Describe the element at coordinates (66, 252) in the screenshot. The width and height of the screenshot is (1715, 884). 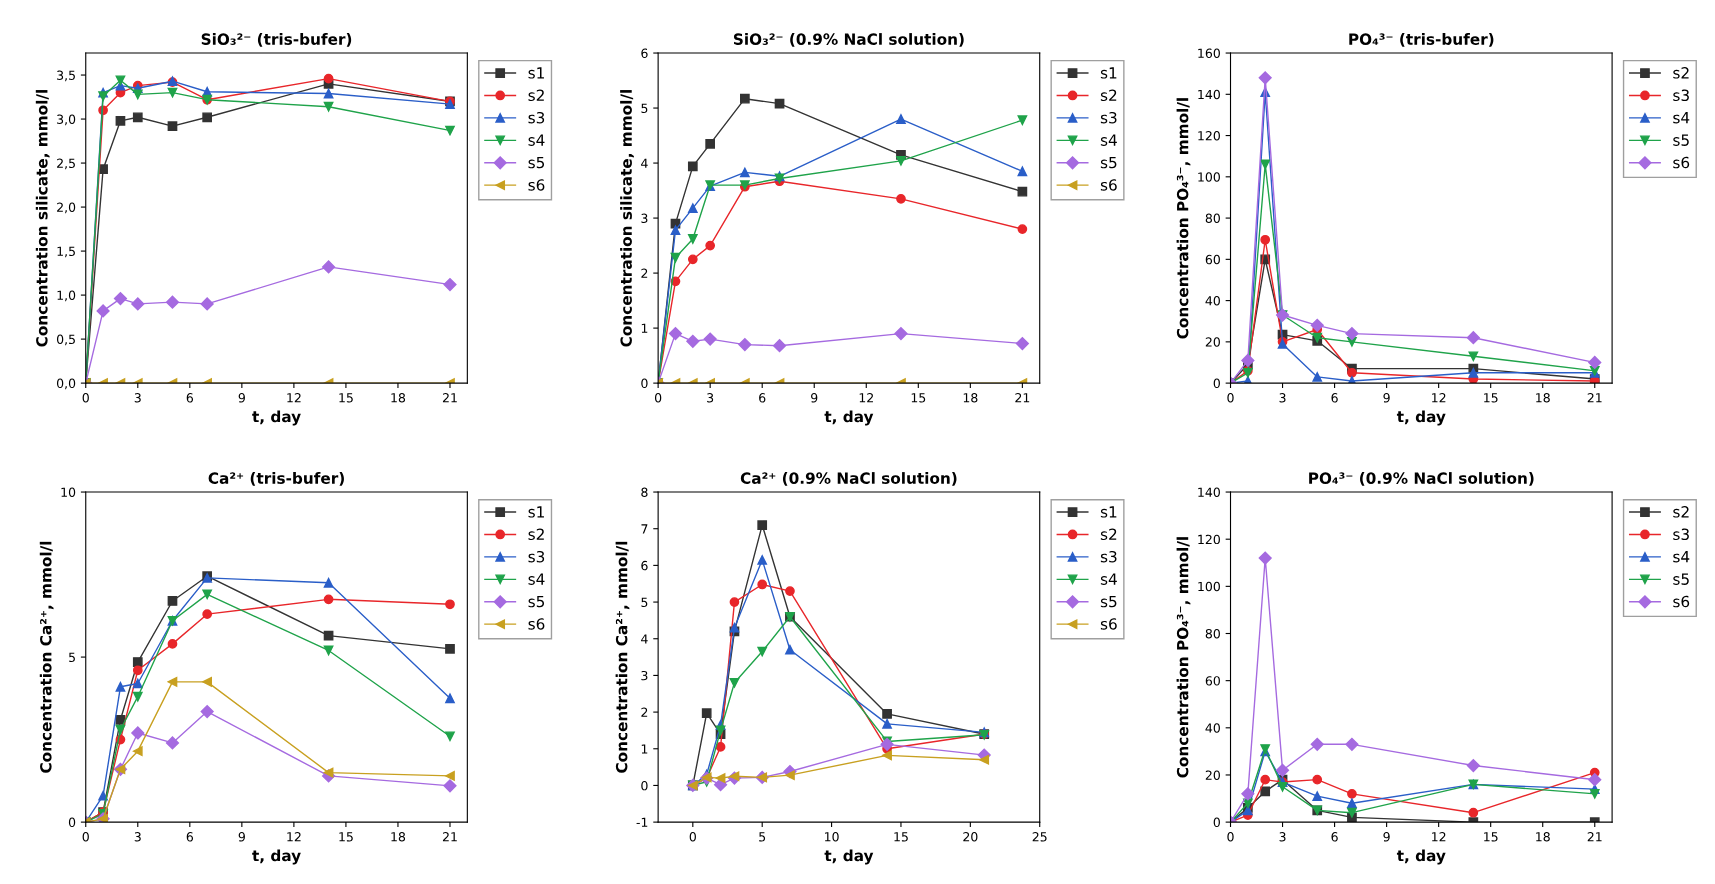
I see `y-tick-label: 1,5` at that location.